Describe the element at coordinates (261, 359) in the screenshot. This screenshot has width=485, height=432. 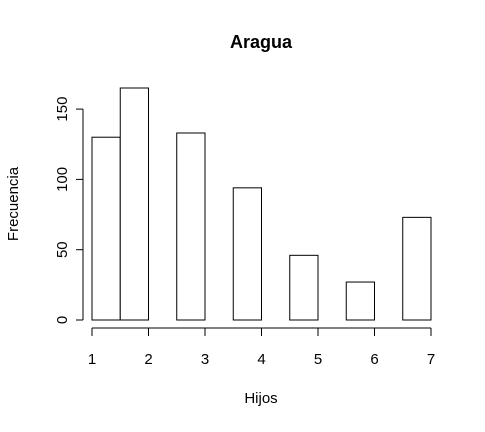
I see `x-tick-label: 4` at that location.